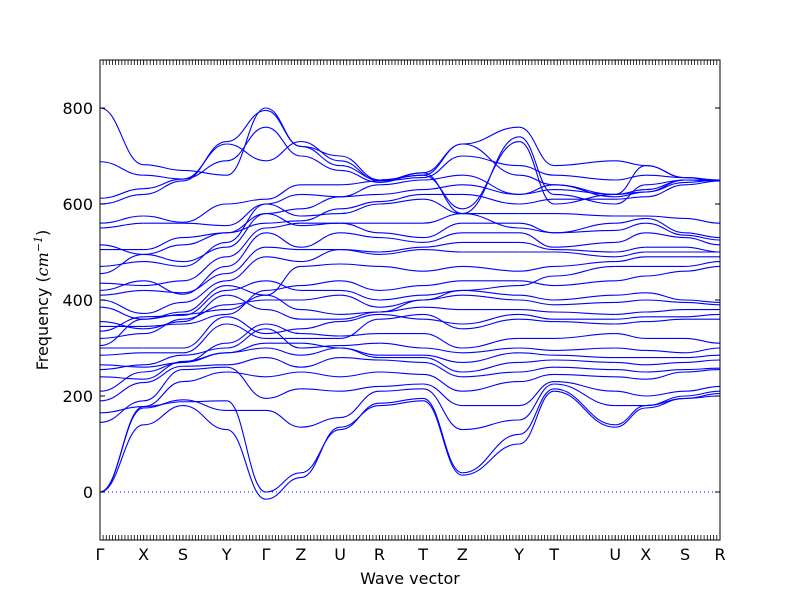 The height and width of the screenshot is (600, 800). Describe the element at coordinates (143, 554) in the screenshot. I see `x-tick-label: X` at that location.